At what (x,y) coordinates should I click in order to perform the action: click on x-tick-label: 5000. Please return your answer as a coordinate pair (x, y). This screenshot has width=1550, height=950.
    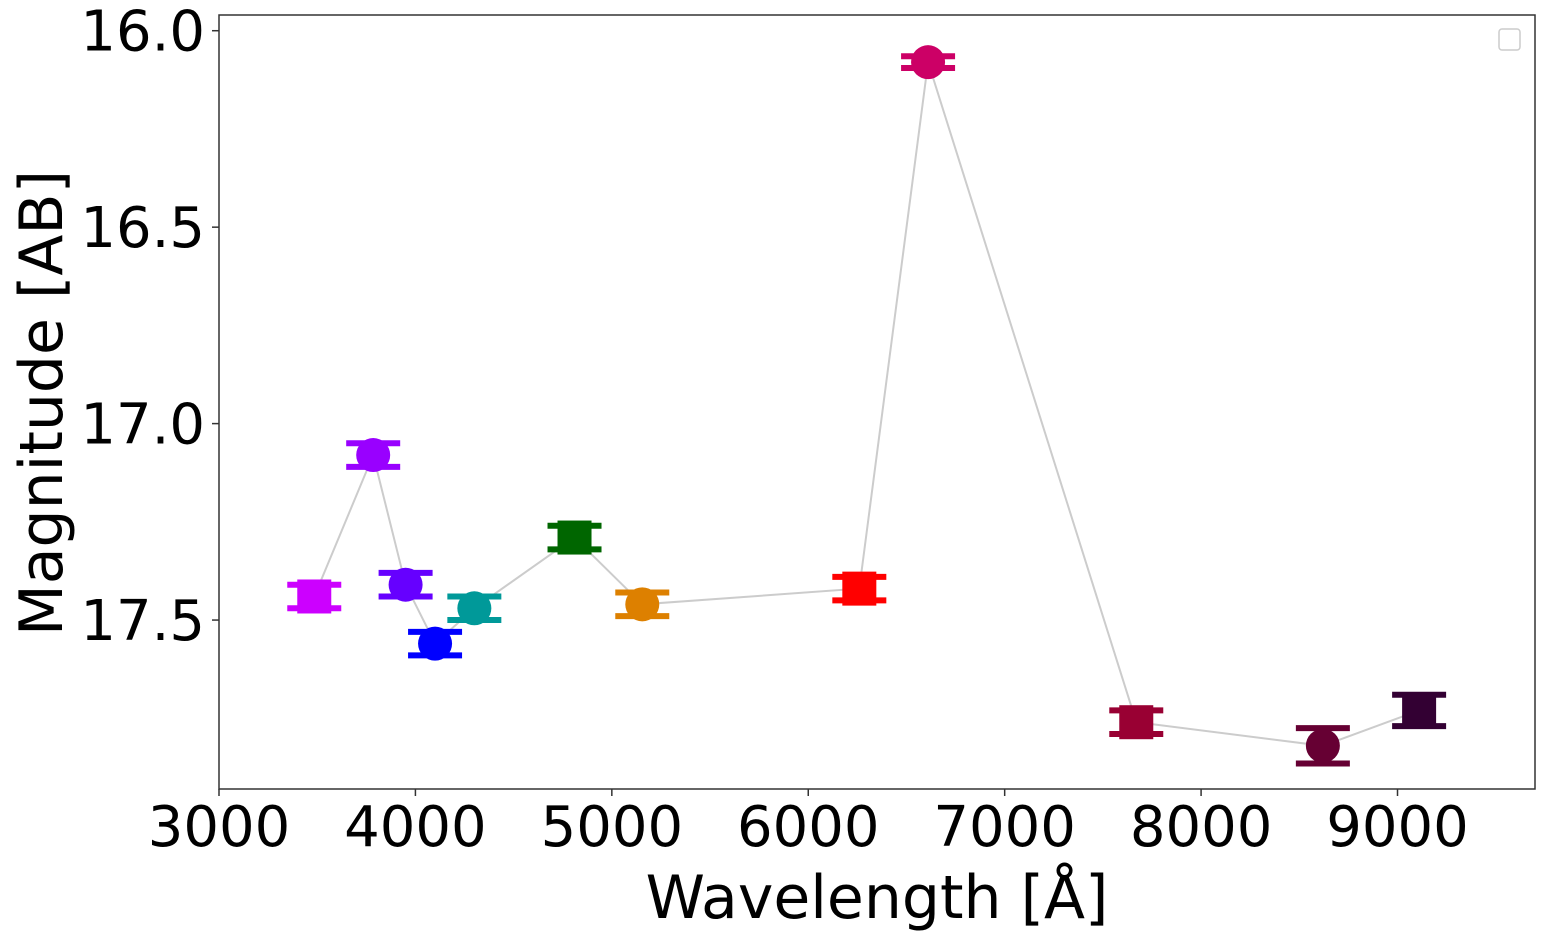
    Looking at the image, I should click on (612, 827).